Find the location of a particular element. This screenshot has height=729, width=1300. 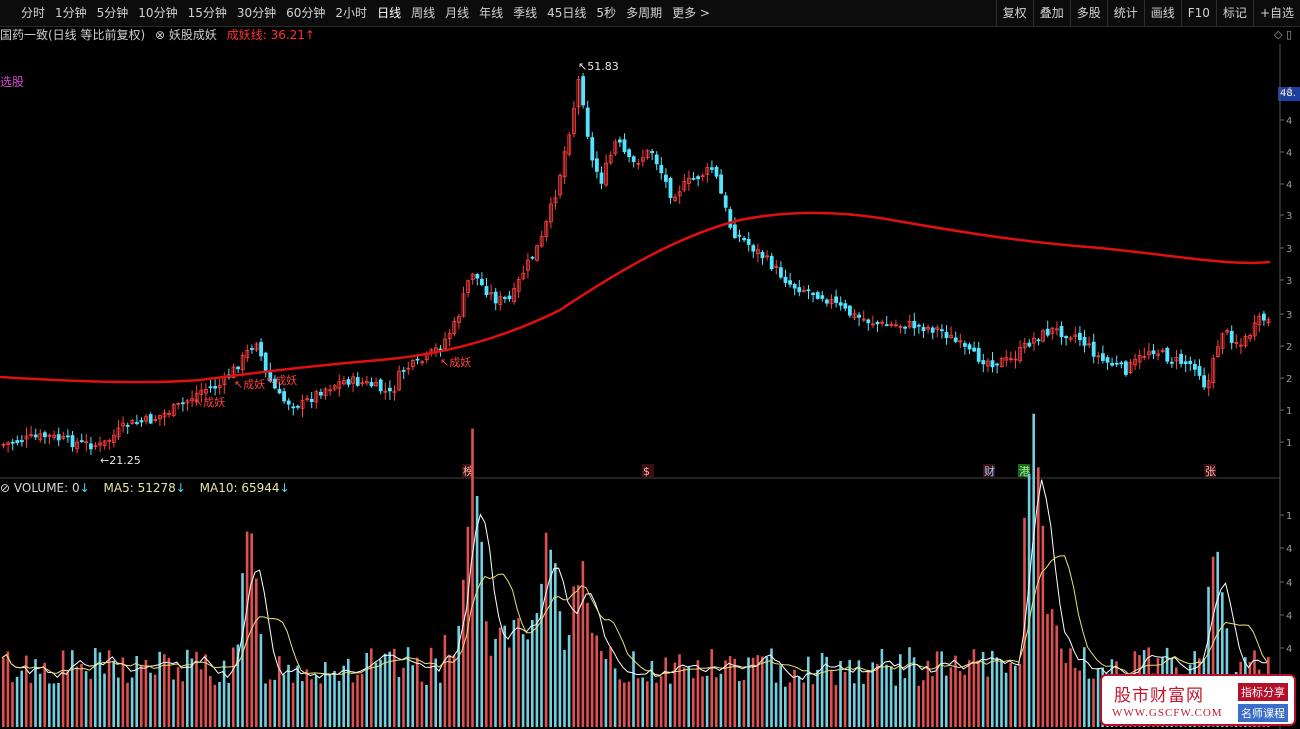

window-icons: ◇ ▯ is located at coordinates (1282, 34).